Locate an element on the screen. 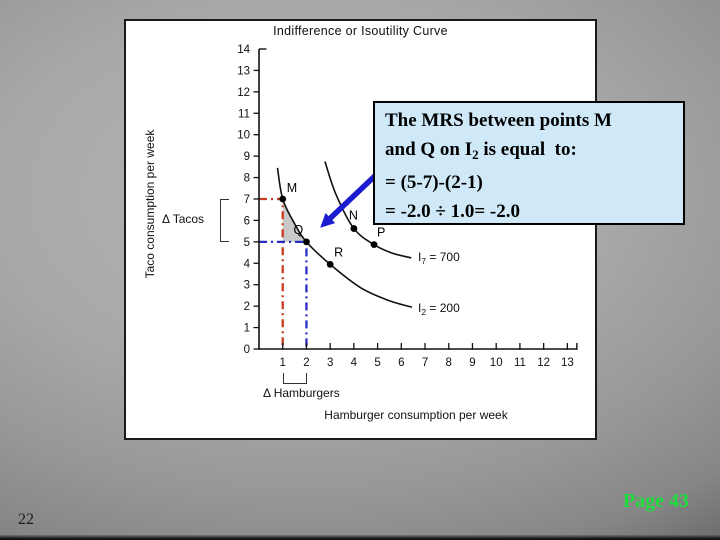 The height and width of the screenshot is (540, 720). y-tick-label-9: 9 is located at coordinates (247, 157).